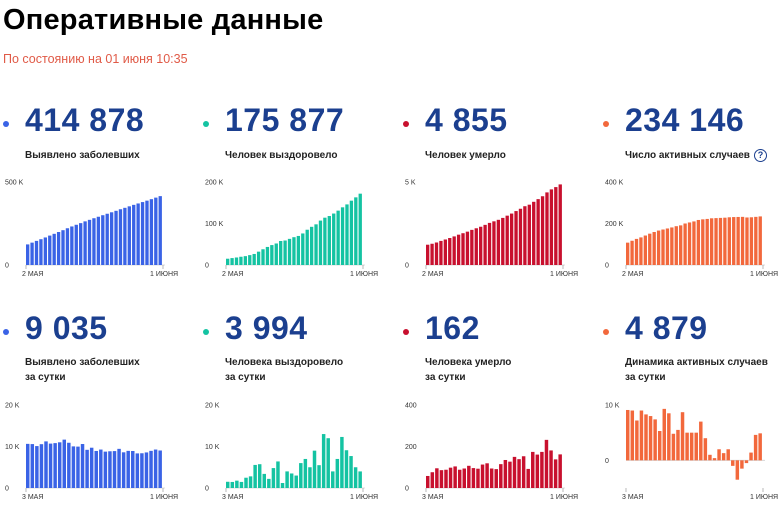  Describe the element at coordinates (91, 229) in the screenshot. I see `chart-total-cases: 500 K 0 2 МАЯ 1 ИЮНЯ` at that location.